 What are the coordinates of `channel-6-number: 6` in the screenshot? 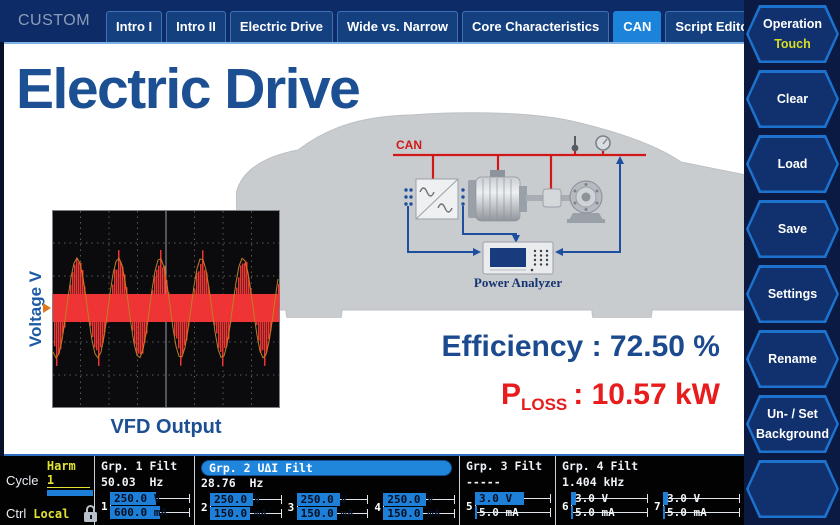 It's located at (565, 506).